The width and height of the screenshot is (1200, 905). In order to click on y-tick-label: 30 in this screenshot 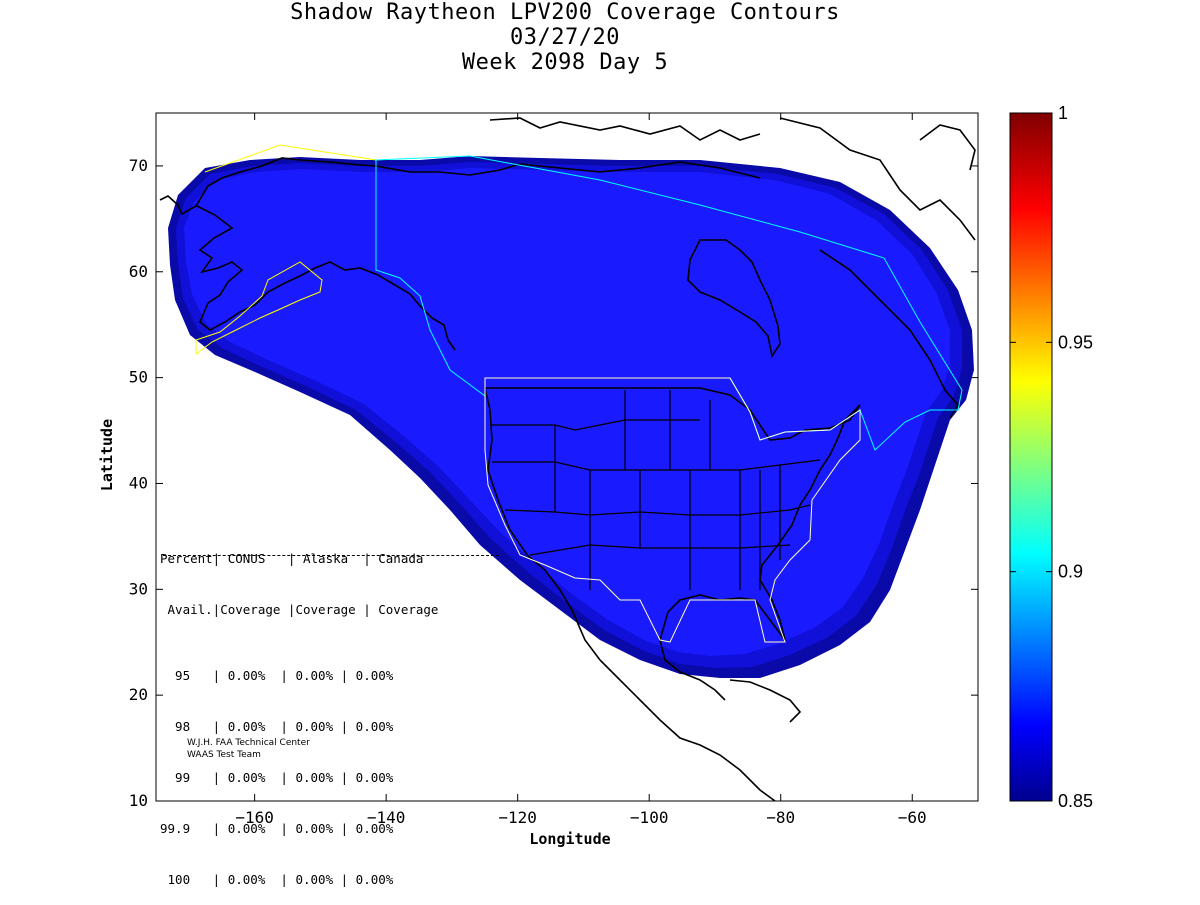, I will do `click(138, 588)`.